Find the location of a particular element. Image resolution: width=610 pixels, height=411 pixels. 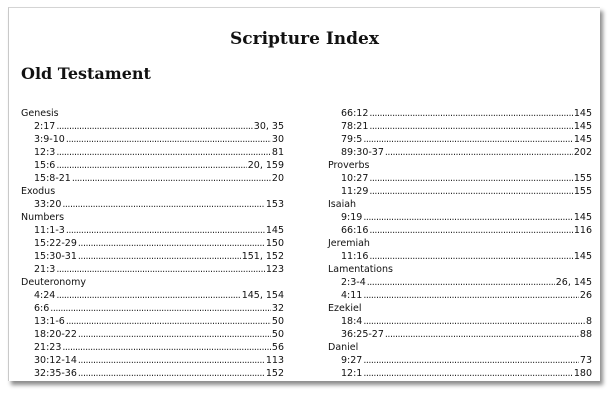

book-heading: Ezekiel is located at coordinates (345, 308).